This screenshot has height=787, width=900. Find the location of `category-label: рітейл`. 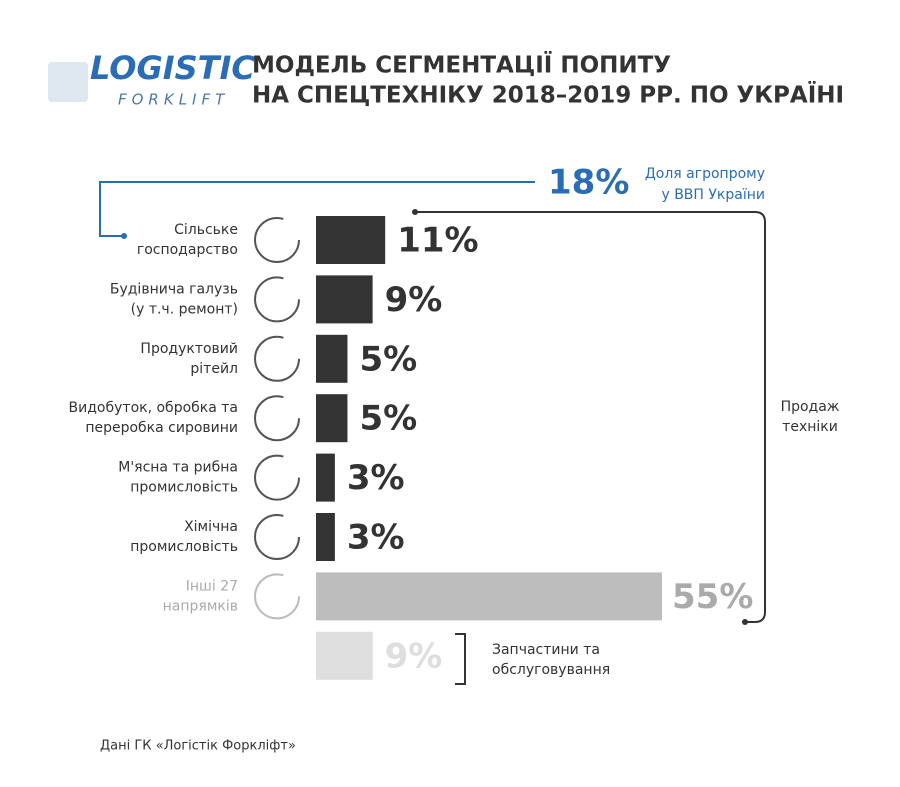

category-label: рітейл is located at coordinates (214, 369).